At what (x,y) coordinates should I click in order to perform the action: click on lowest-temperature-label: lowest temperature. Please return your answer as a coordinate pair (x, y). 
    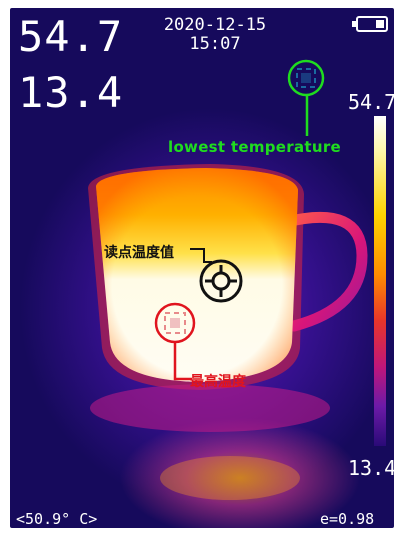
    Looking at the image, I should click on (255, 147).